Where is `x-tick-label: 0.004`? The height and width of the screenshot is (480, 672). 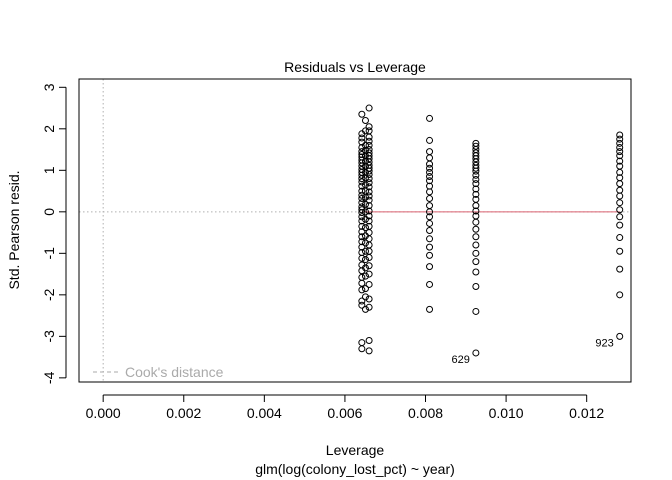 x-tick-label: 0.004 is located at coordinates (264, 413).